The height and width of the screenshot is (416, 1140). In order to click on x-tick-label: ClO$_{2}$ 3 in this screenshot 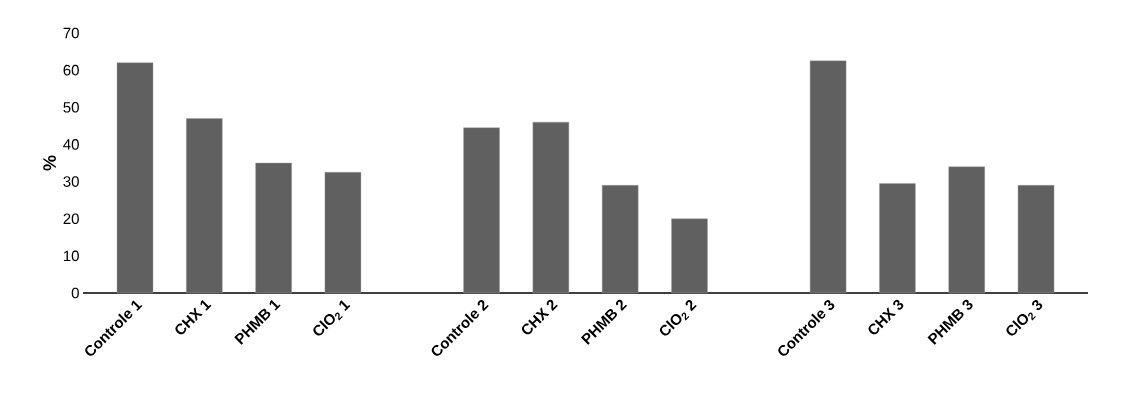, I will do `click(1024, 318)`.